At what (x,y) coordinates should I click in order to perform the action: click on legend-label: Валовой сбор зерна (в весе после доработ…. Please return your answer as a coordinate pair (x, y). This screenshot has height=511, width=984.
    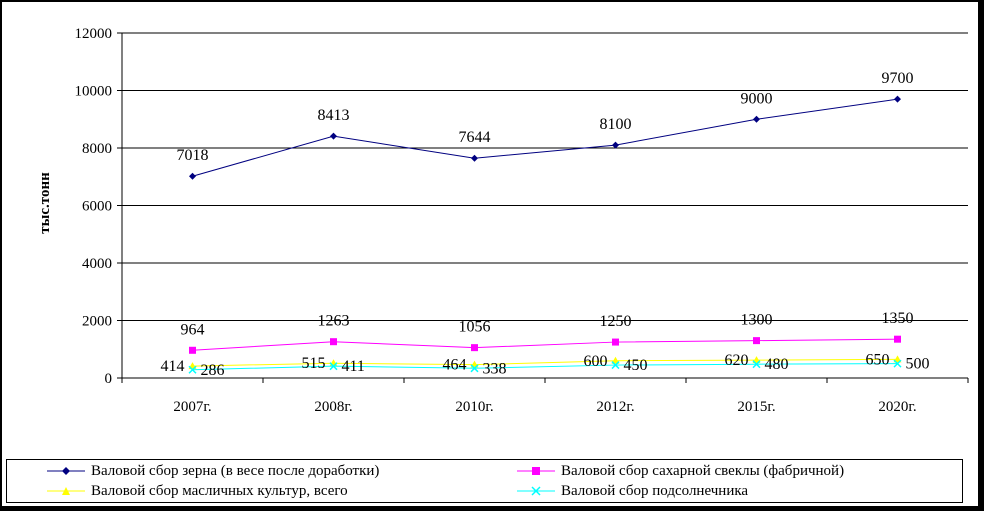
    Looking at the image, I should click on (235, 471).